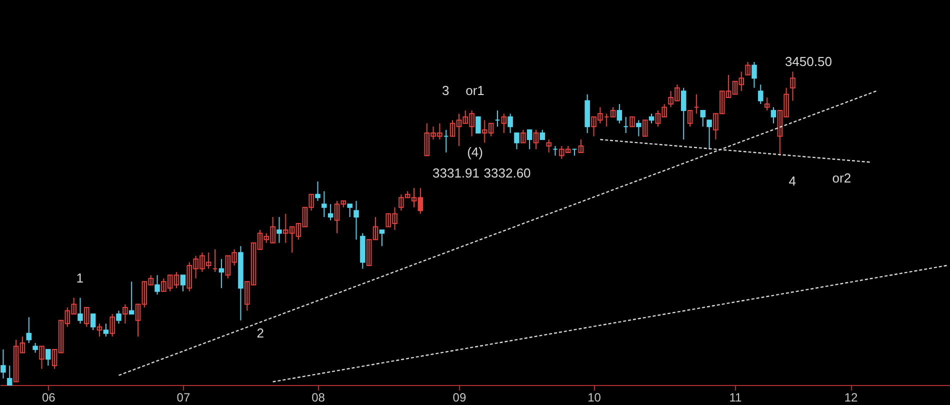 This screenshot has height=405, width=950. Describe the element at coordinates (475, 90) in the screenshot. I see `annotation: or1` at that location.